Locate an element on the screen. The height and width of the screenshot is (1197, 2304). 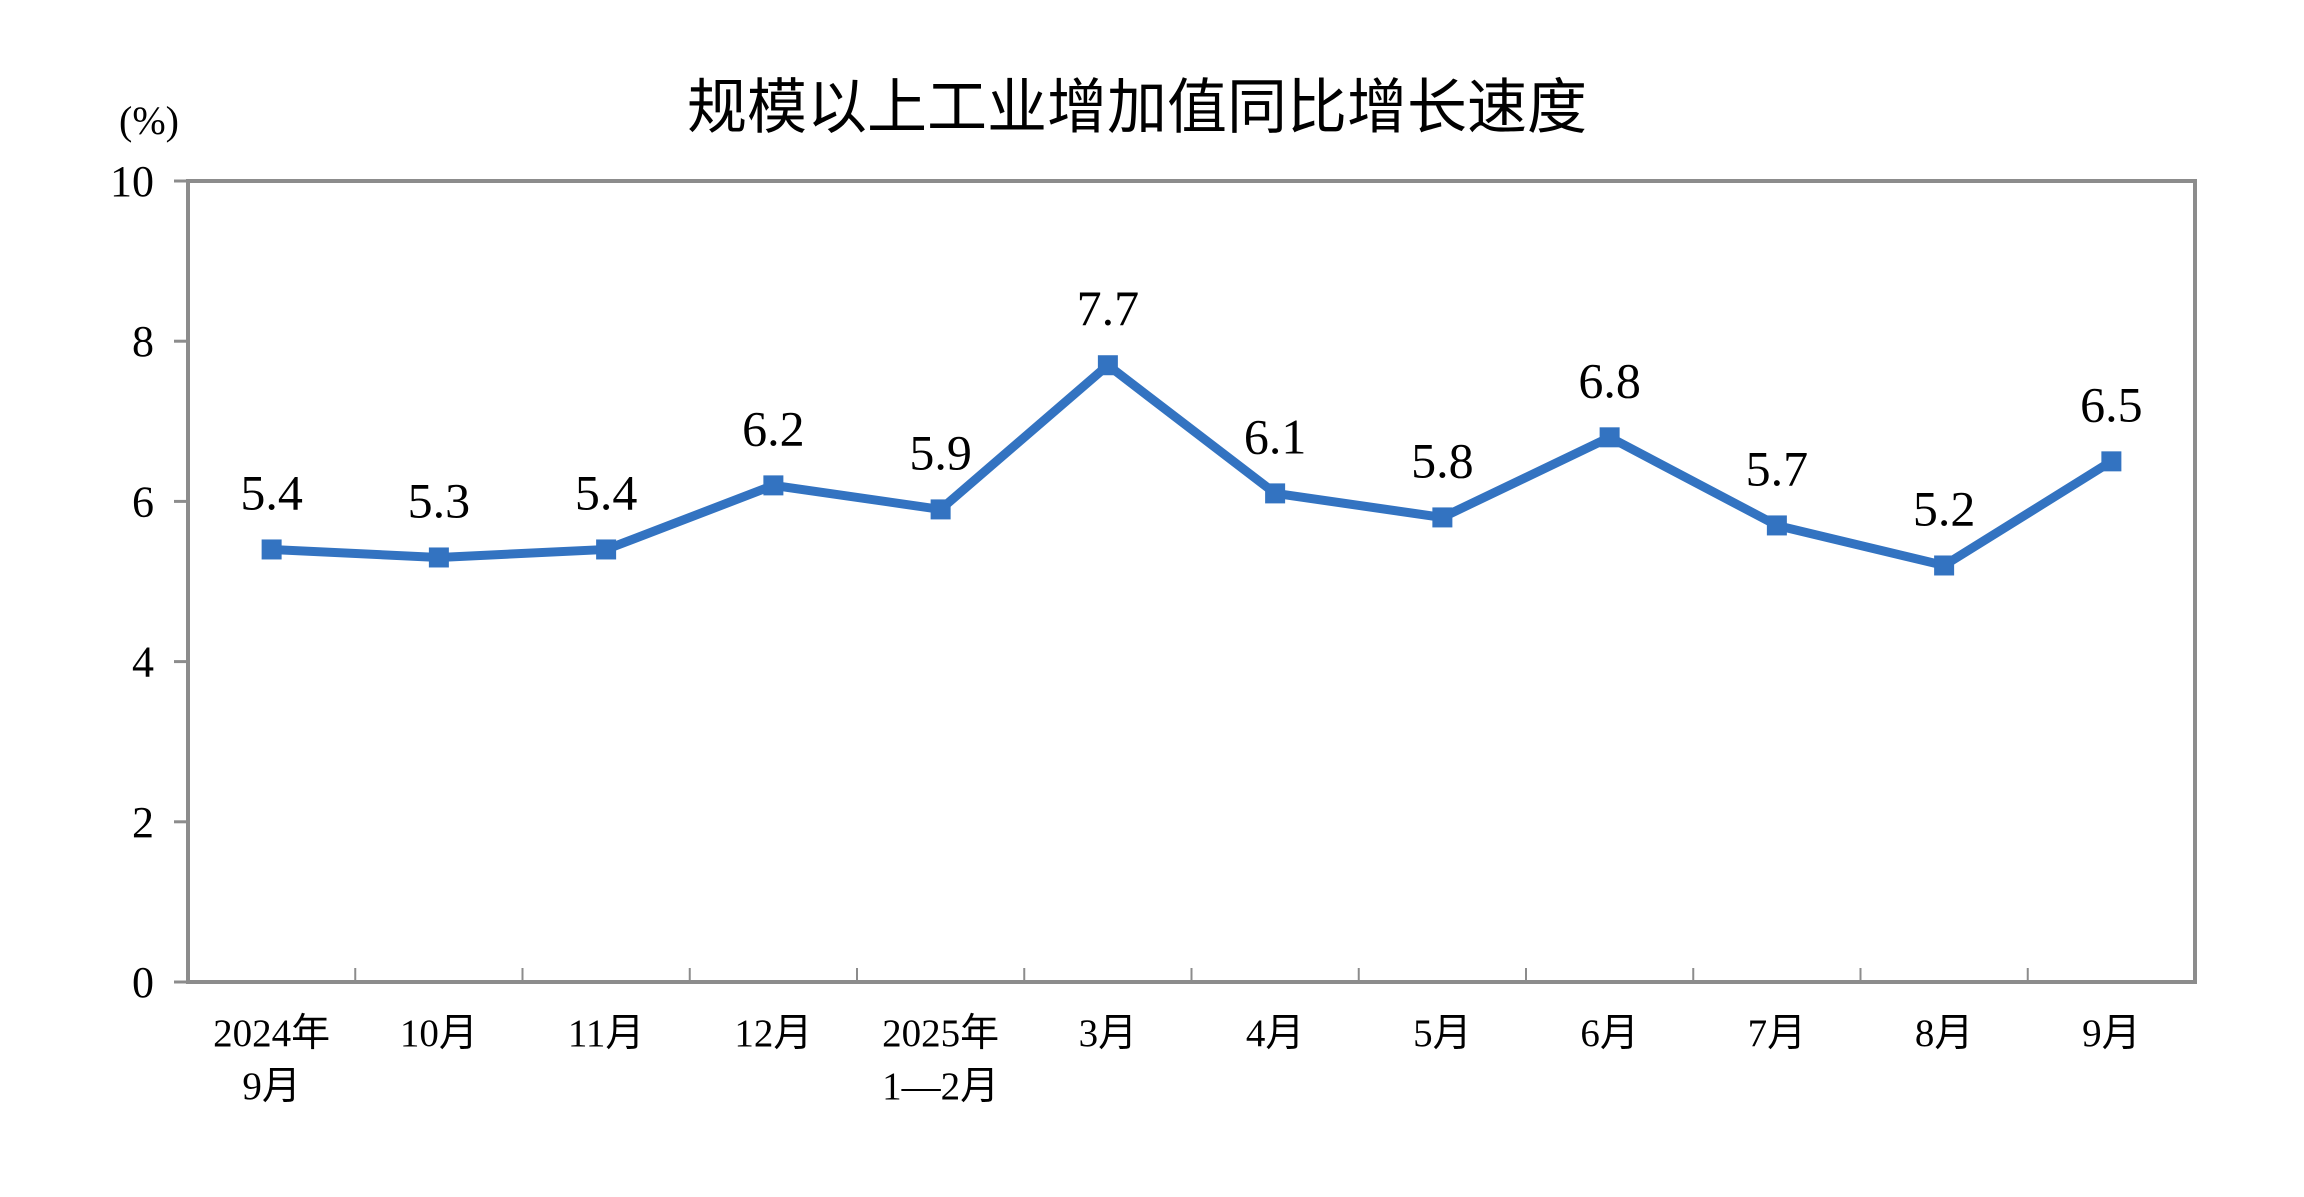
data-label: 5.2 is located at coordinates (1944, 508).